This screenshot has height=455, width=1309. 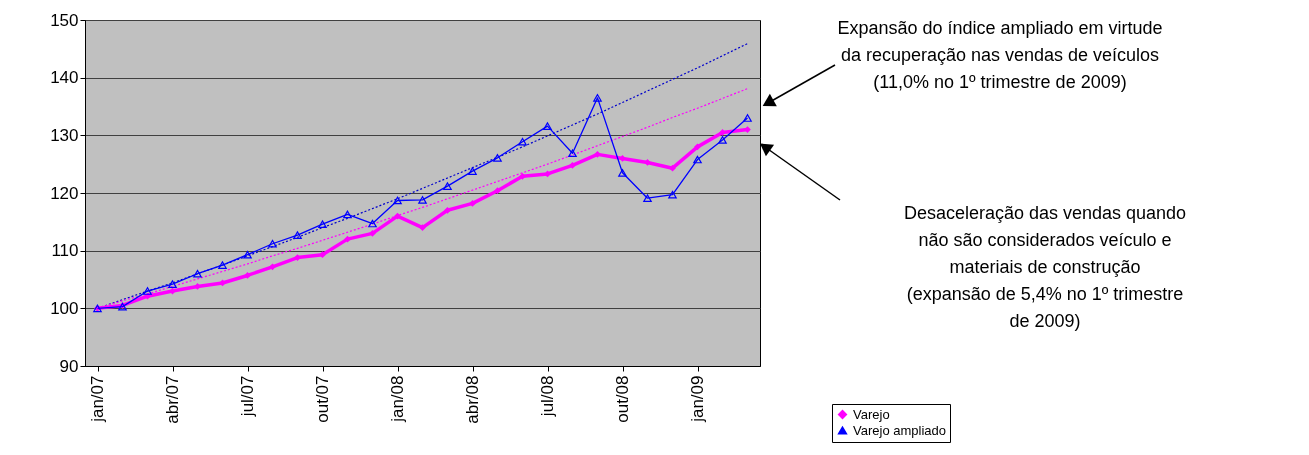 I want to click on x-tick-label: abr/08, so click(x=472, y=399).